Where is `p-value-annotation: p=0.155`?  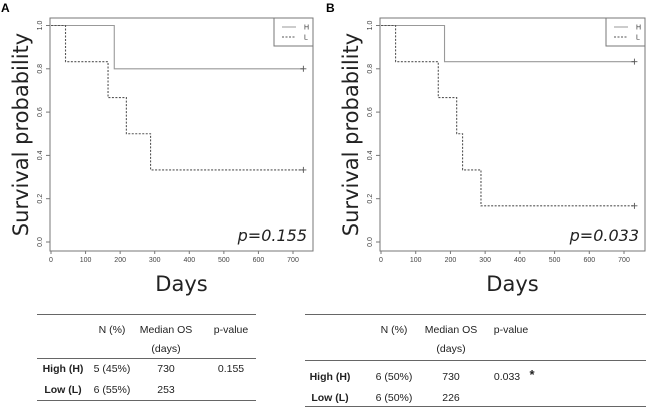 p-value-annotation: p=0.155 is located at coordinates (272, 235).